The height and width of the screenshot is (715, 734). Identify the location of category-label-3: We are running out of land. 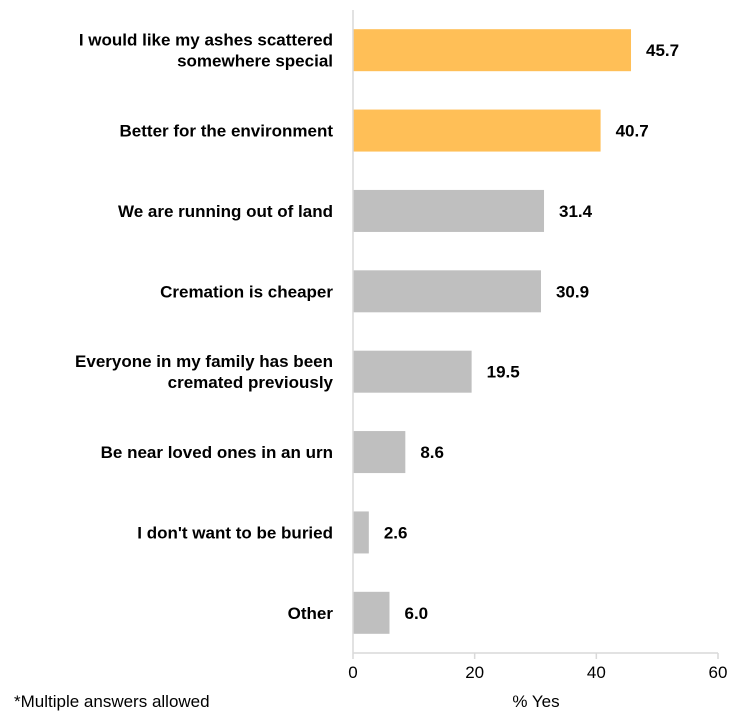
(225, 211).